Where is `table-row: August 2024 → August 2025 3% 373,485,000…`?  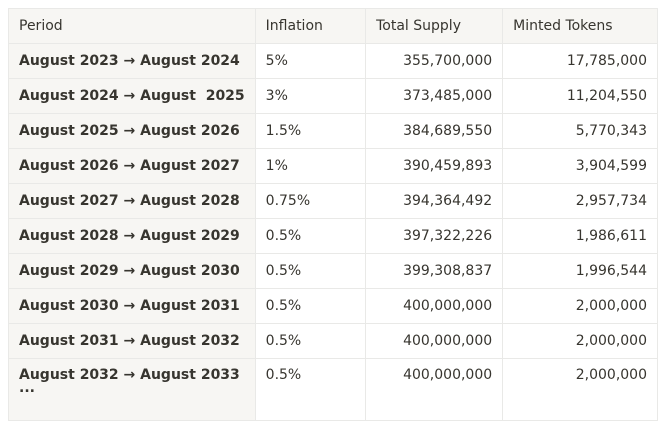
table-row: August 2024 → August 2025 3% 373,485,000… is located at coordinates (333, 96).